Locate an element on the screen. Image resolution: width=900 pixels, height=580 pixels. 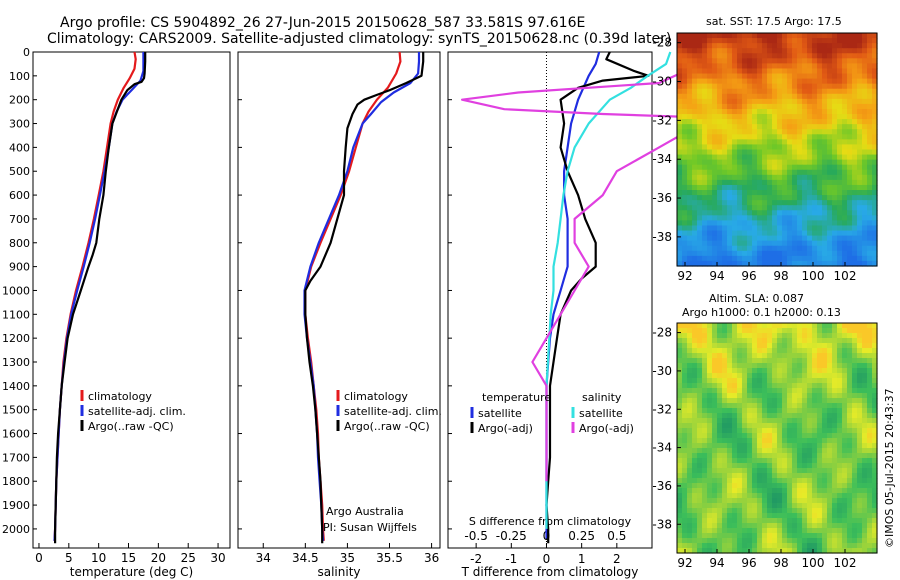
y-tick-label: -28 is located at coordinates (662, 333).